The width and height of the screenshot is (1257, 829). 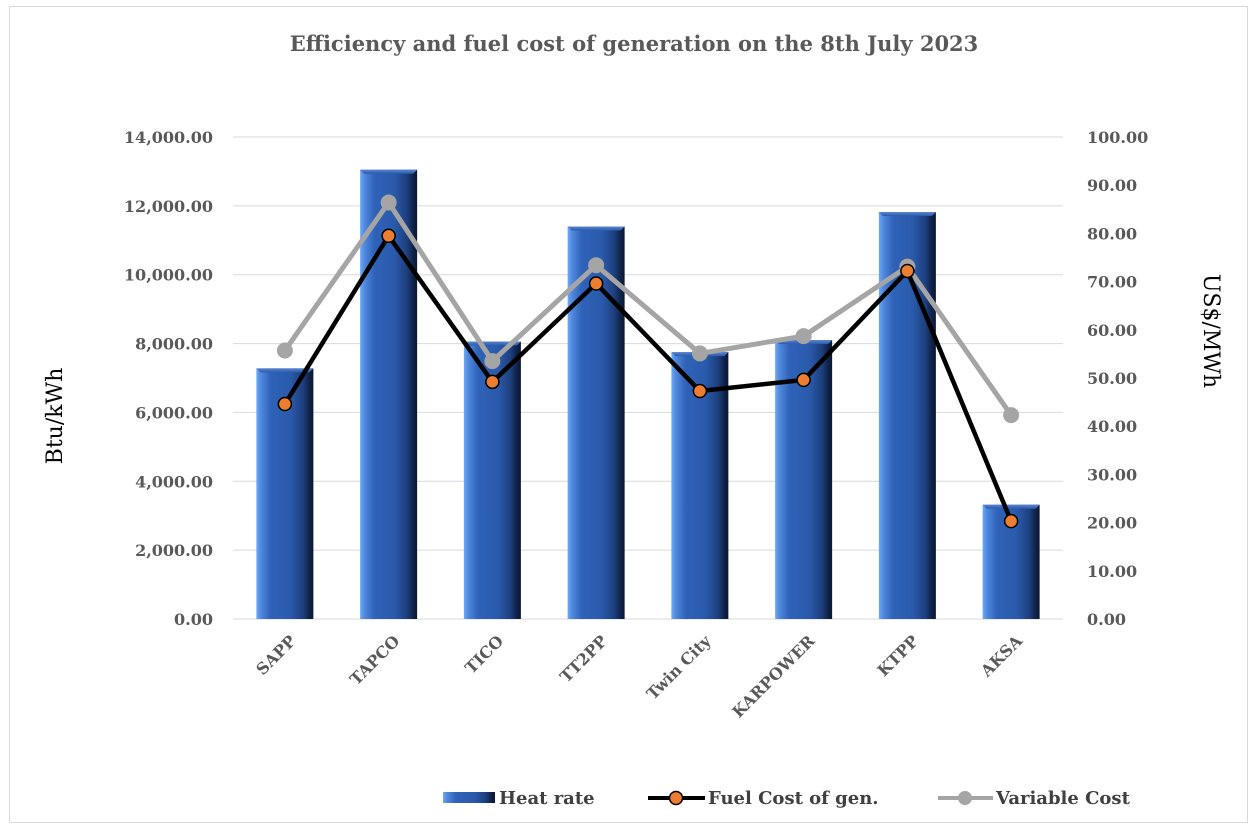 I want to click on legend-label-fuel-cost: Fuel Cost of gen., so click(x=793, y=798).